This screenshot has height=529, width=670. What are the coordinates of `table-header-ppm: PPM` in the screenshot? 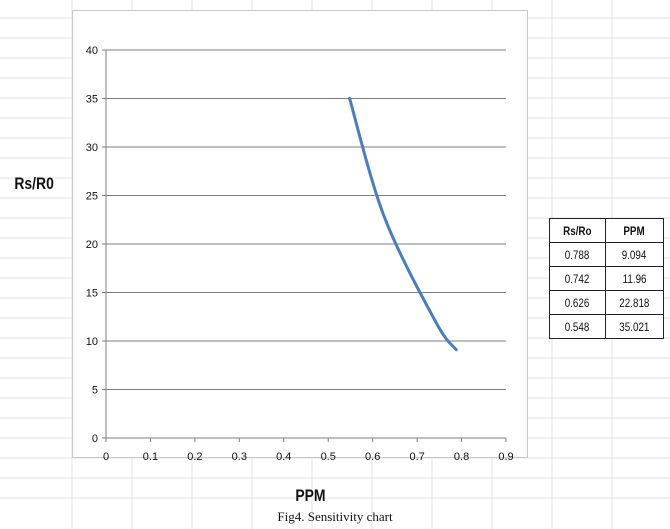 It's located at (634, 230).